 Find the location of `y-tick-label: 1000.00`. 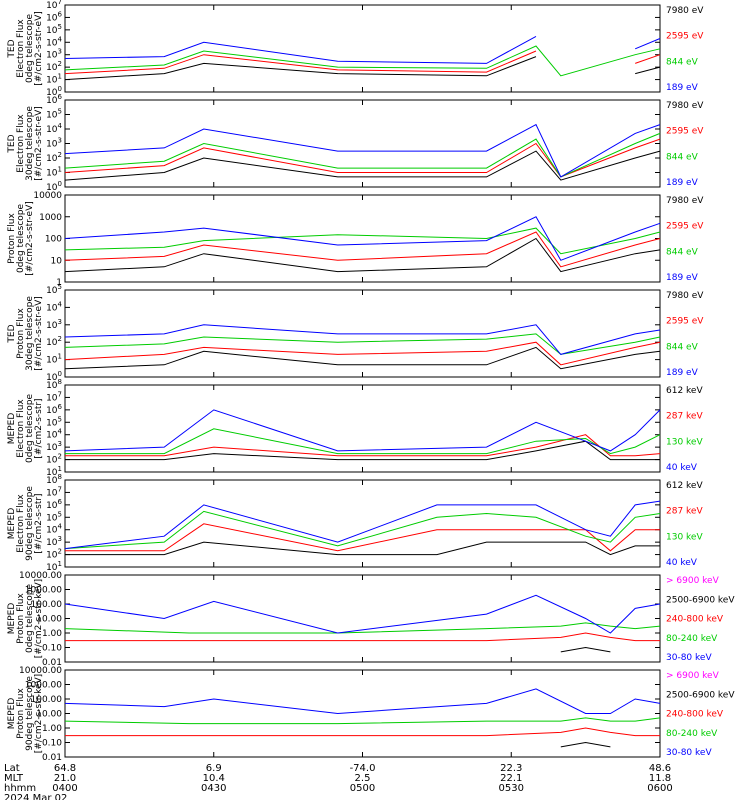

y-tick-label: 1000.00 is located at coordinates (43, 591).